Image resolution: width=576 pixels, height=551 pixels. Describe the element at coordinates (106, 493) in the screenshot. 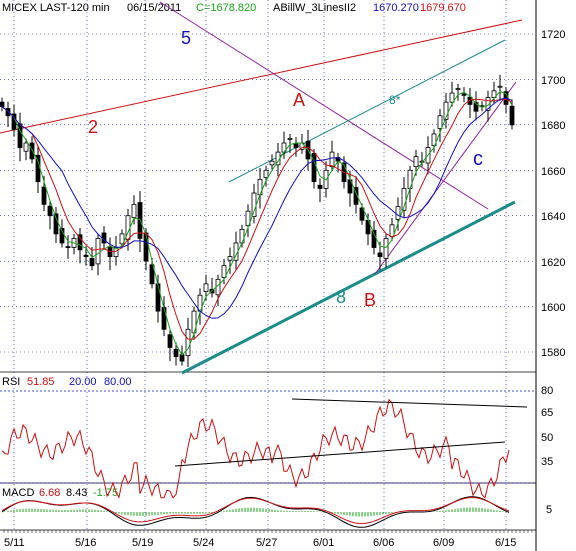

I see `macd-hist-label: -1.75` at that location.